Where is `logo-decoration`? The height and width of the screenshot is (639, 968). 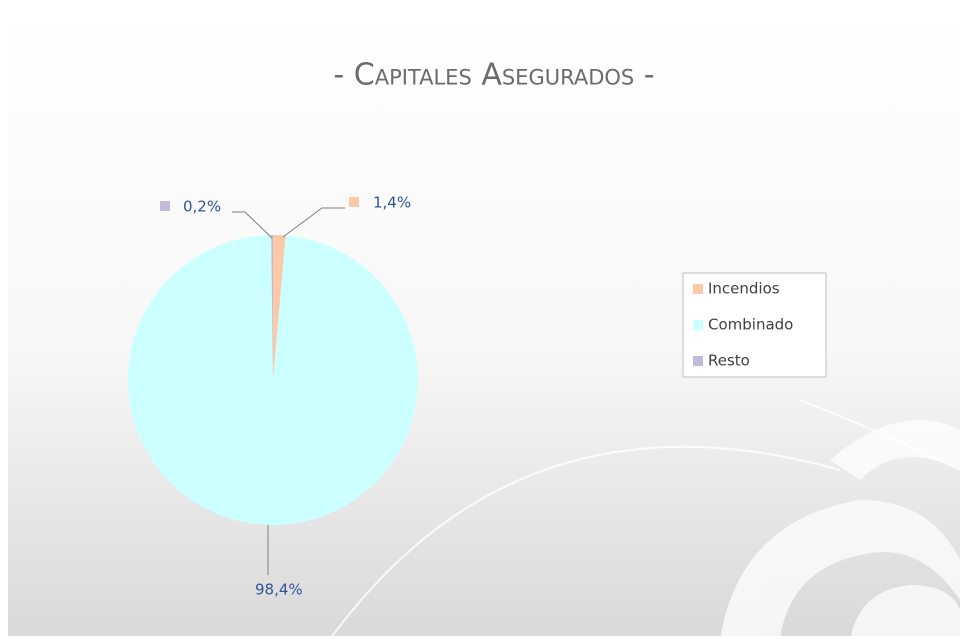
logo-decoration is located at coordinates (840, 529).